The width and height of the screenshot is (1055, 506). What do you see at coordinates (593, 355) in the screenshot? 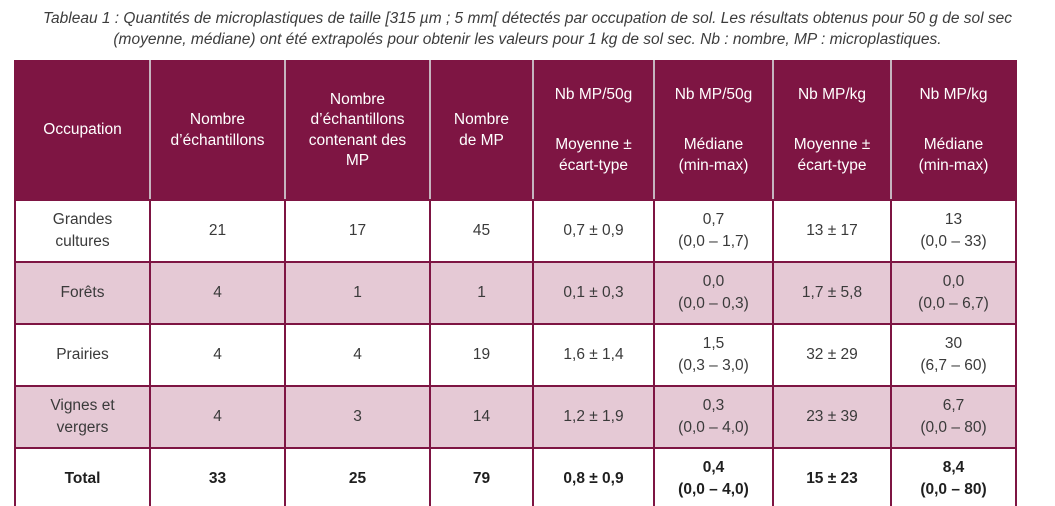
I see `cell-mp50g-moyenne: 1,6 ± 1,4` at bounding box center [593, 355].